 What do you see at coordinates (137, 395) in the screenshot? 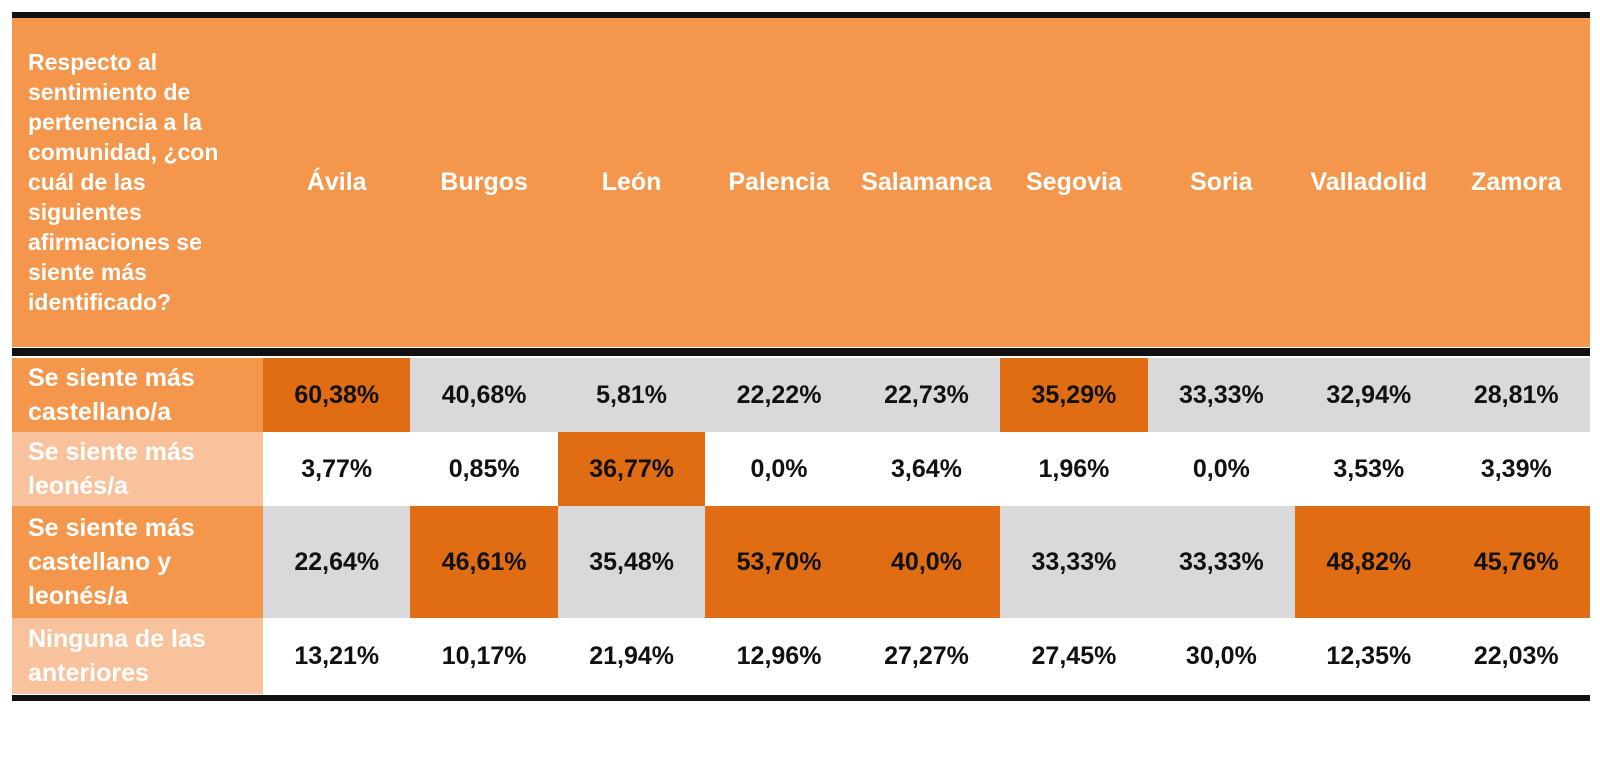
I see `row-label: Se siente más castellano/a` at bounding box center [137, 395].